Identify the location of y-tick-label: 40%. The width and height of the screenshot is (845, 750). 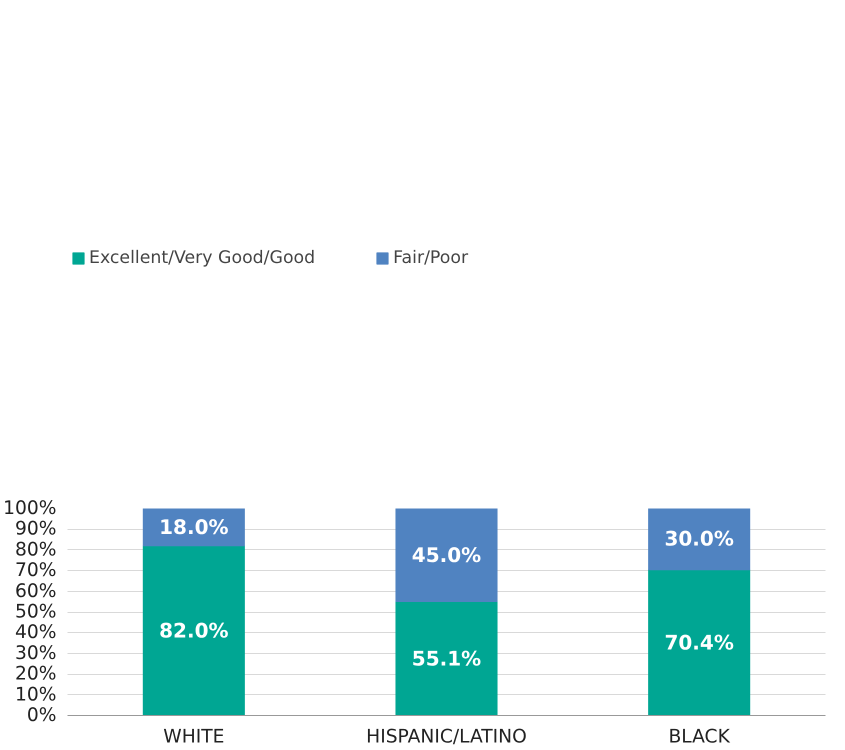
(35, 633).